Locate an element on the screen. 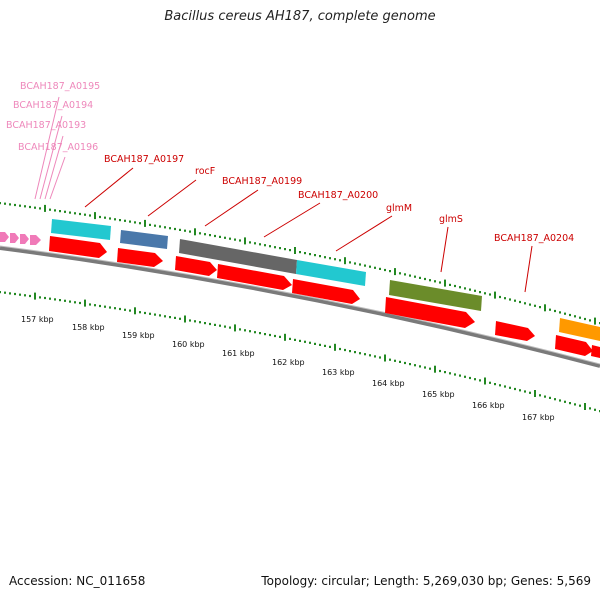  label-BCAH187_A0193: BCAH187_A0193 is located at coordinates (46, 125).